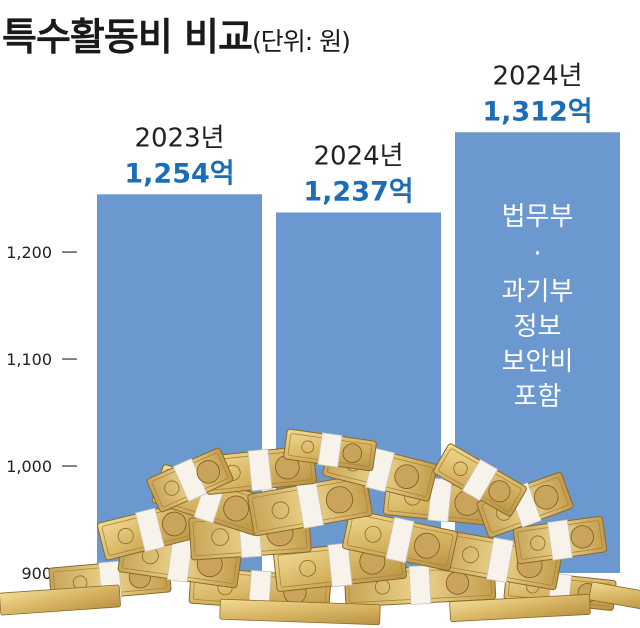 The height and width of the screenshot is (628, 640). Describe the element at coordinates (41, 413) in the screenshot. I see `y-axis: 900 1,000 1,100 1,200` at that location.